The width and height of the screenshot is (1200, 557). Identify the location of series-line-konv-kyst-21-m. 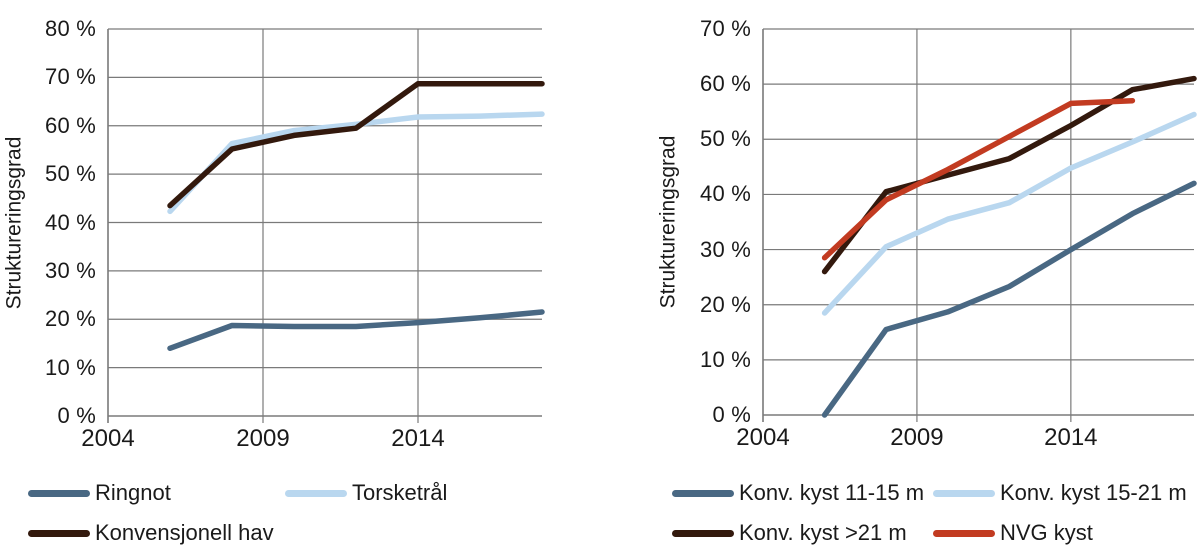
(1009, 175).